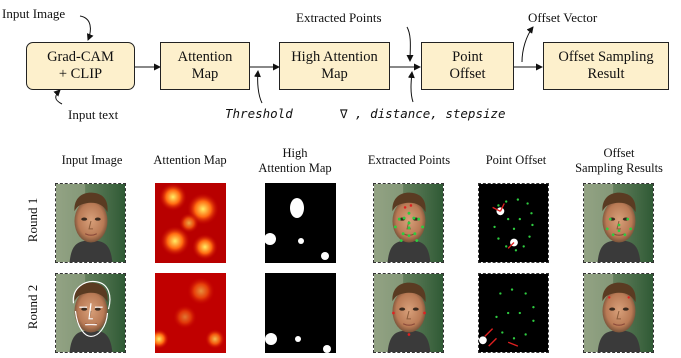  I want to click on col-header-input-image: Input Image, so click(92, 160).